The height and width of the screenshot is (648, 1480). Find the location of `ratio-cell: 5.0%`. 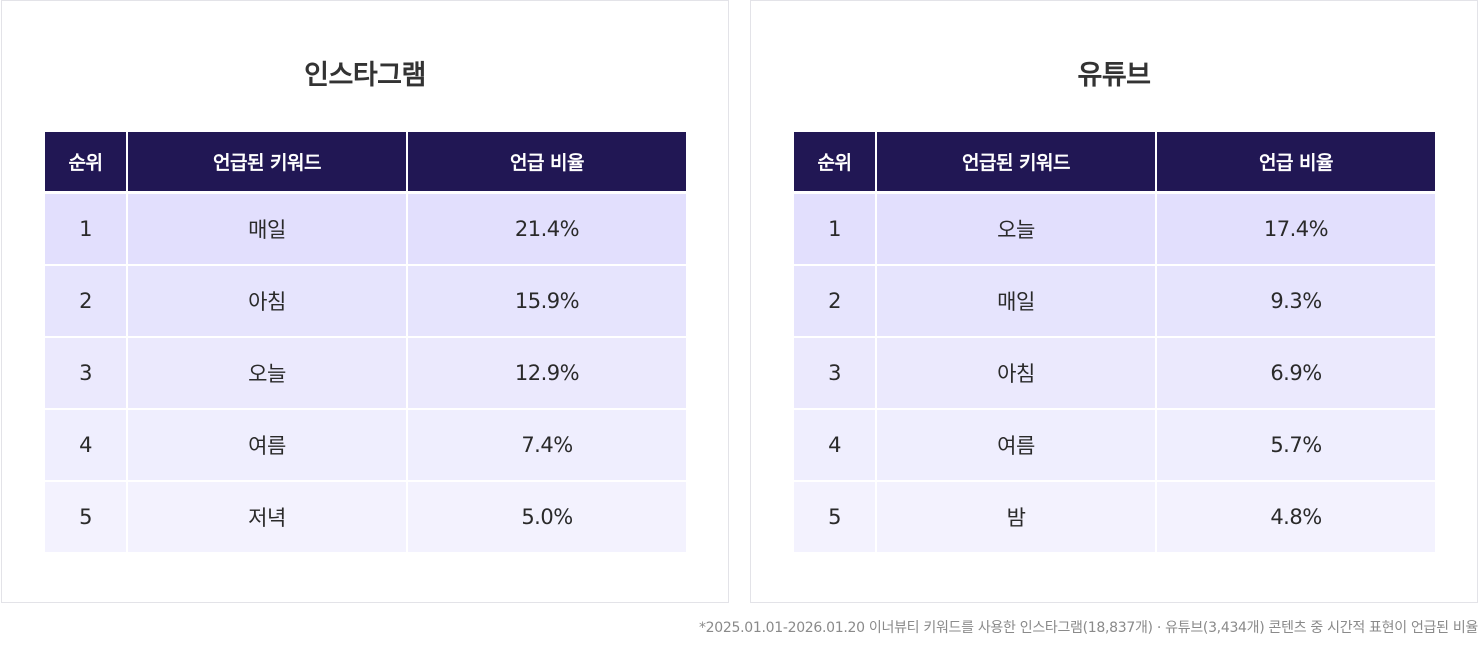

ratio-cell: 5.0% is located at coordinates (546, 516).